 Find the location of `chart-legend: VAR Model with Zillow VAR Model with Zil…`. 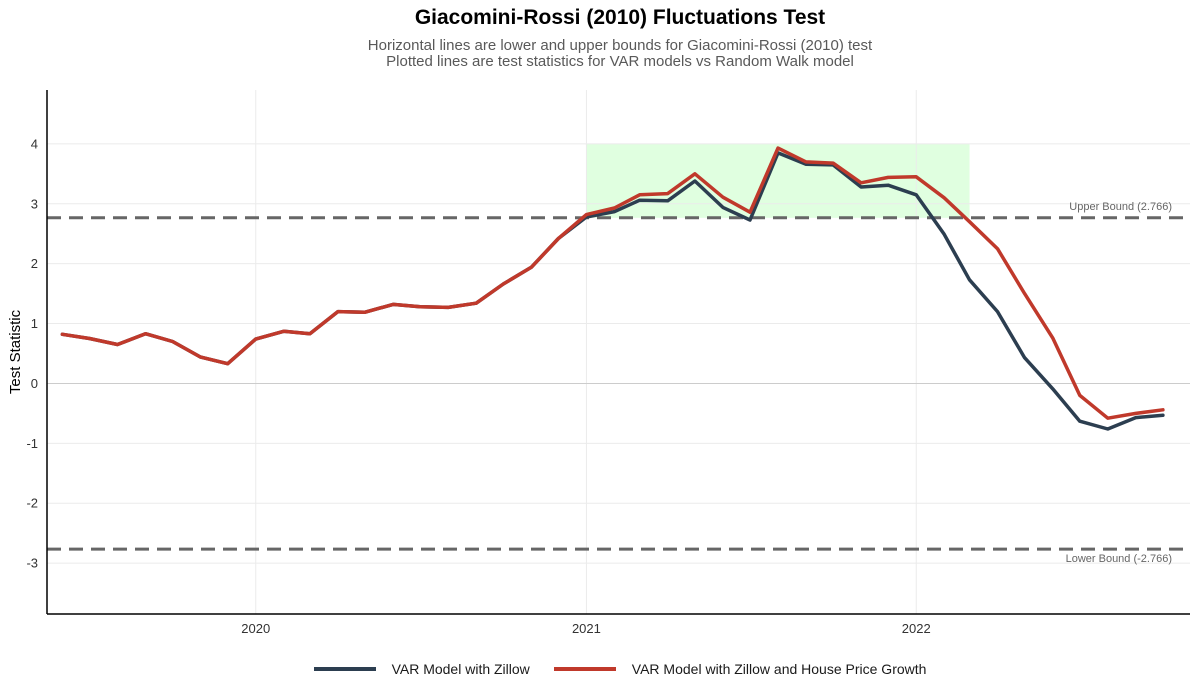

chart-legend: VAR Model with Zillow VAR Model with Zil… is located at coordinates (600, 669).